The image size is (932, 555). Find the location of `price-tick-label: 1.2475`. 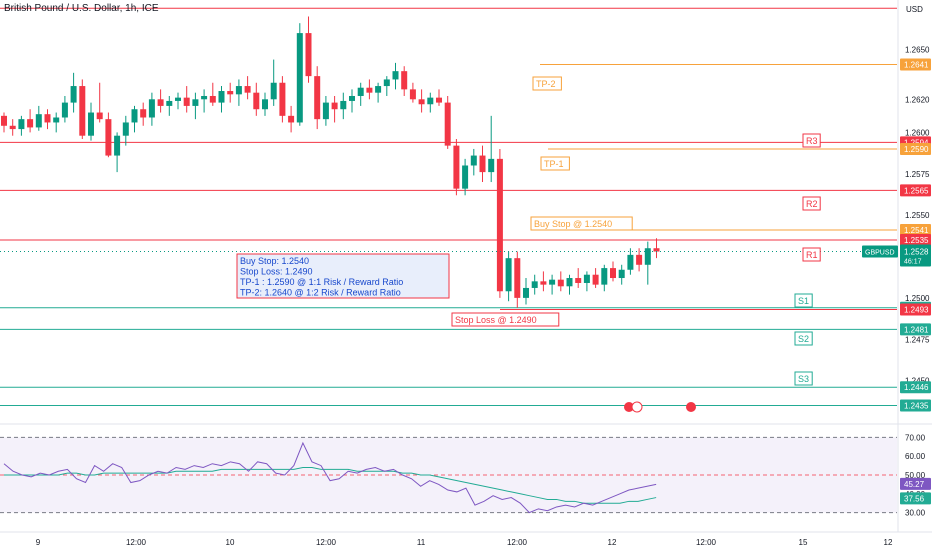

price-tick-label: 1.2475 is located at coordinates (917, 339).